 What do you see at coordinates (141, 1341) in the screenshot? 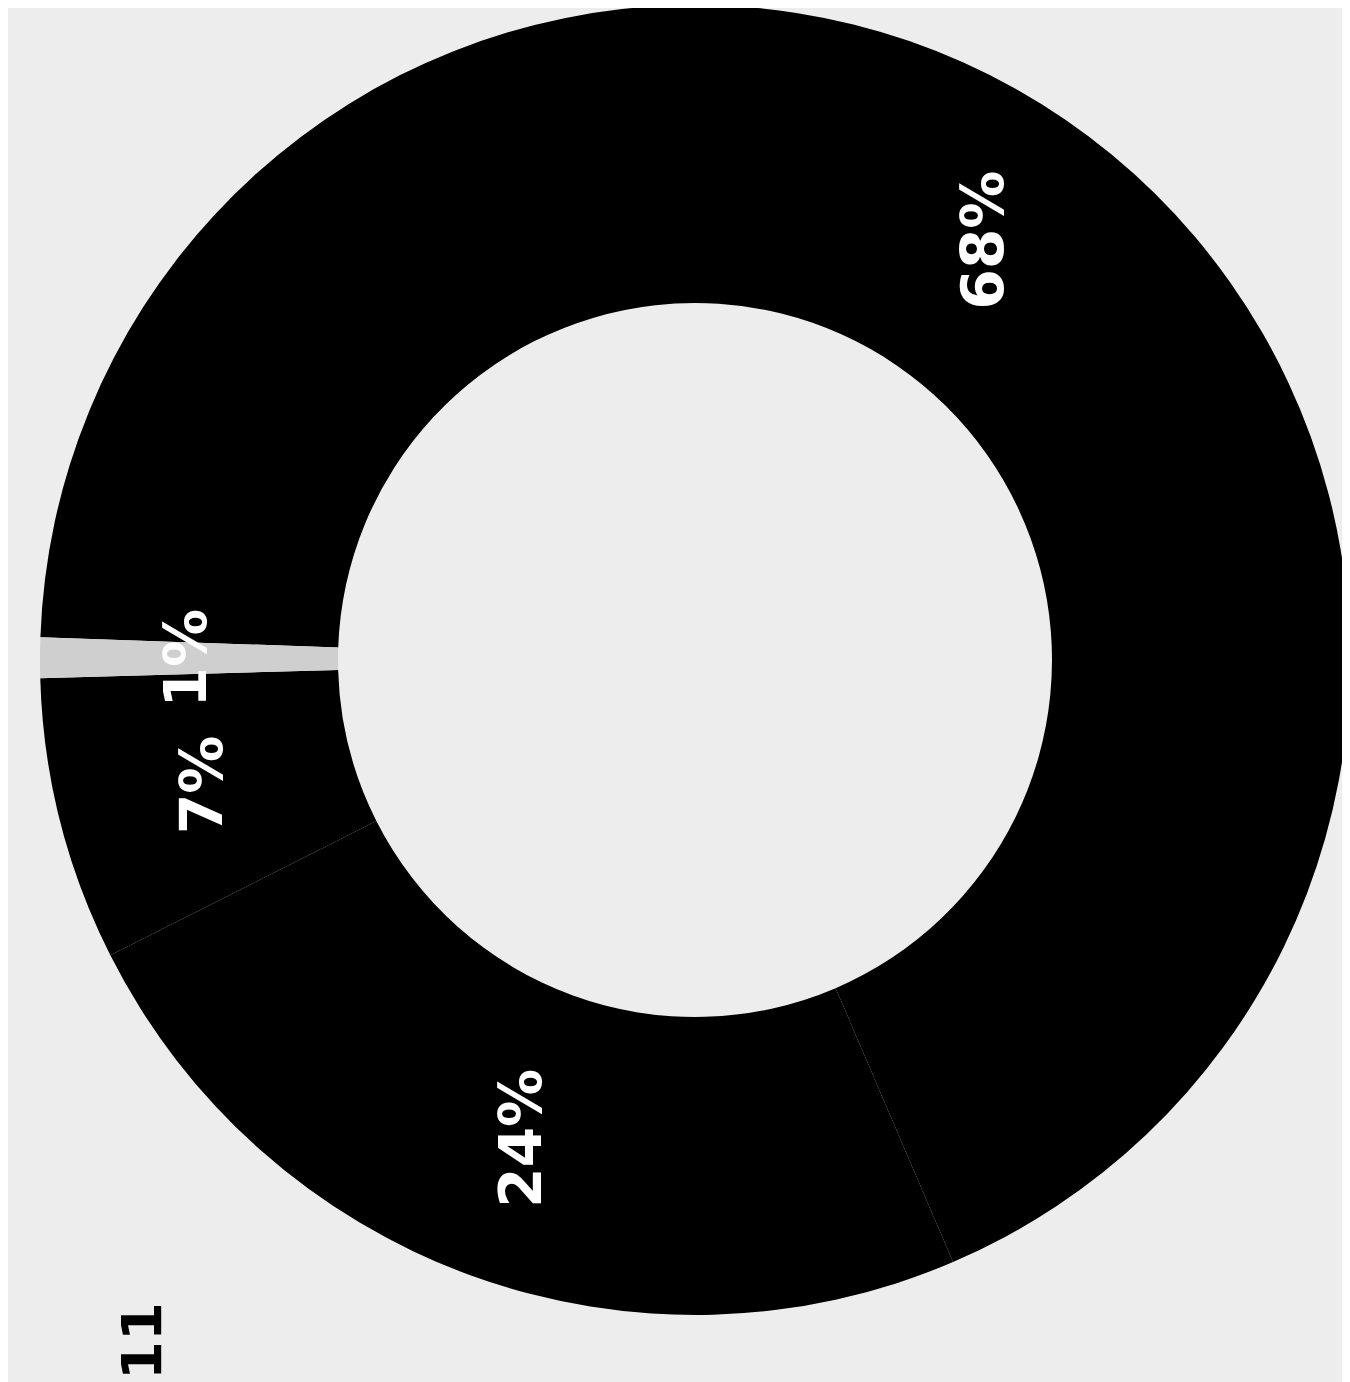
I see `text: 11` at bounding box center [141, 1341].